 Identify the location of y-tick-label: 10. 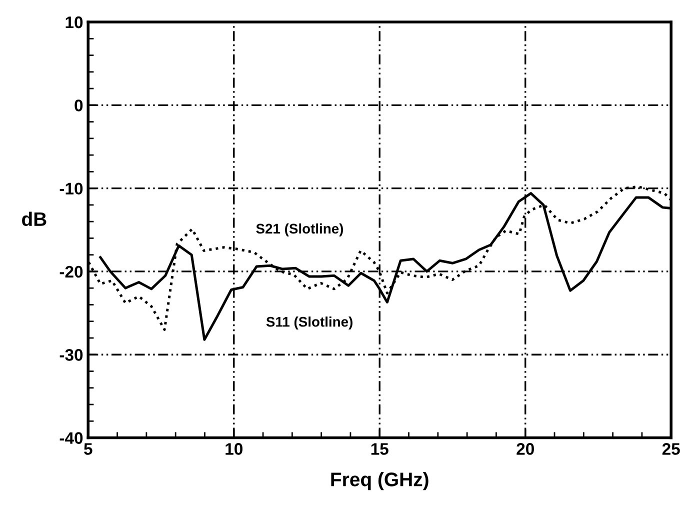
(74, 22).